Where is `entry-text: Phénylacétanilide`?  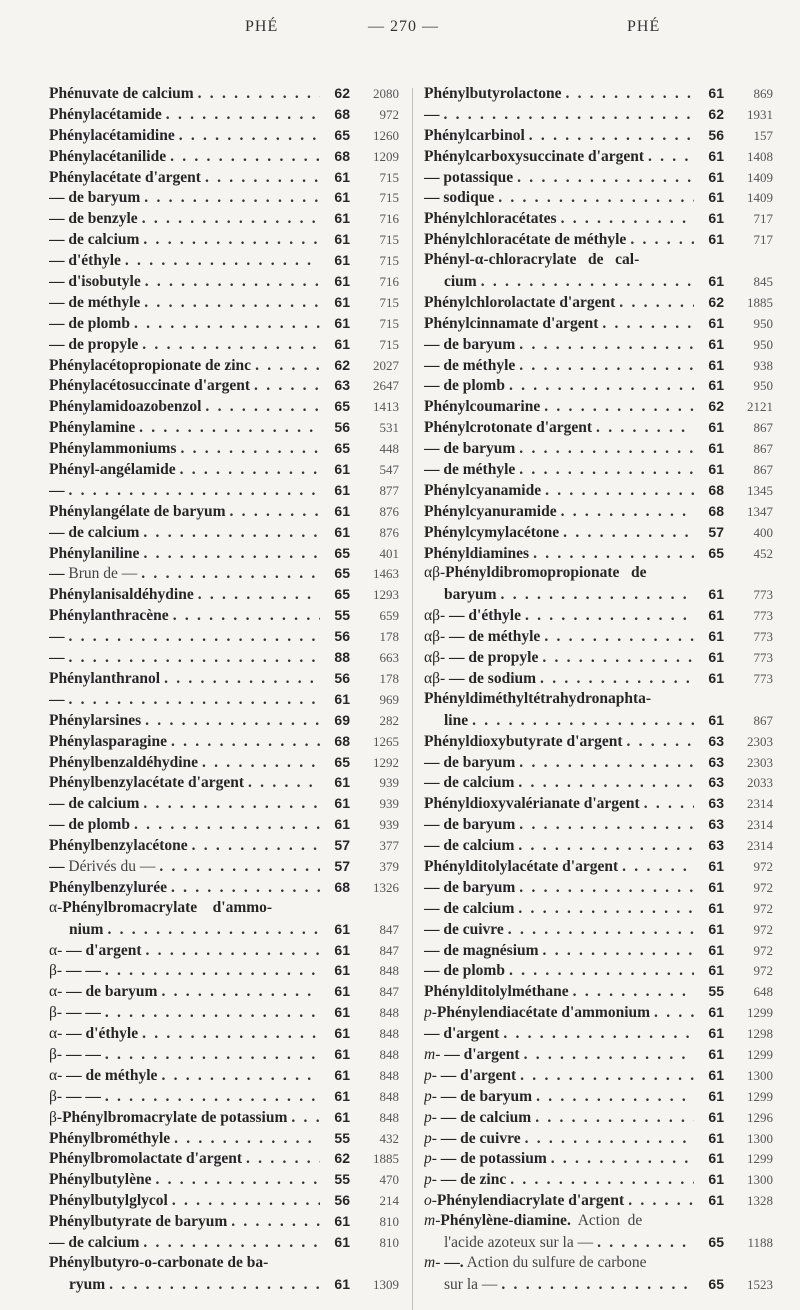
entry-text: Phénylacétanilide is located at coordinates (107, 157).